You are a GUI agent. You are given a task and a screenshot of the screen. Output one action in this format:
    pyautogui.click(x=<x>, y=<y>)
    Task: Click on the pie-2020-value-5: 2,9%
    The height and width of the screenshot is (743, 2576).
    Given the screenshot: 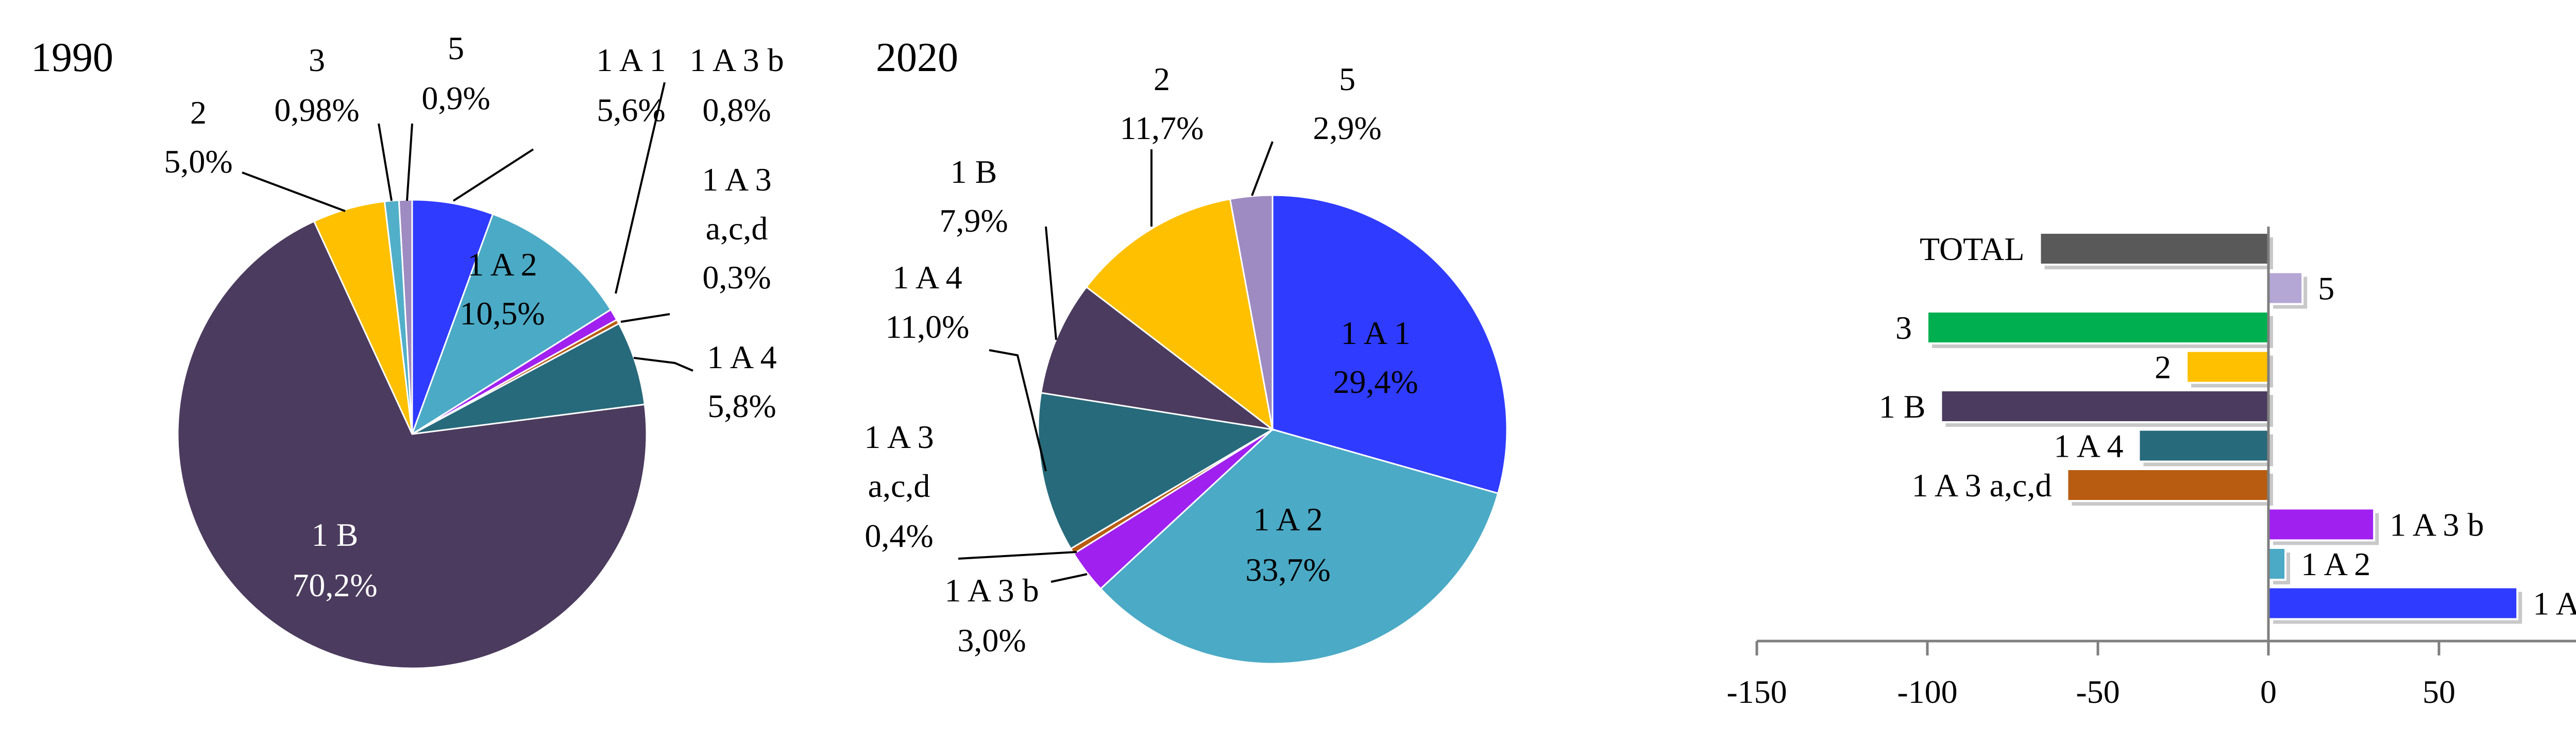 What is the action you would take?
    pyautogui.click(x=1347, y=128)
    